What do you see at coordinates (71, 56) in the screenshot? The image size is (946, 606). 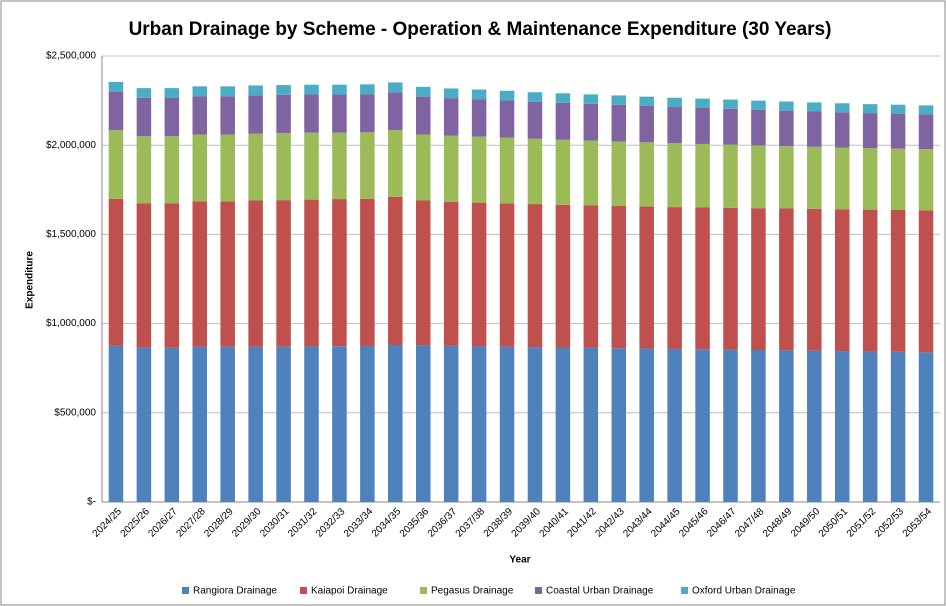 I see `y-tick-label: $2,500,000` at bounding box center [71, 56].